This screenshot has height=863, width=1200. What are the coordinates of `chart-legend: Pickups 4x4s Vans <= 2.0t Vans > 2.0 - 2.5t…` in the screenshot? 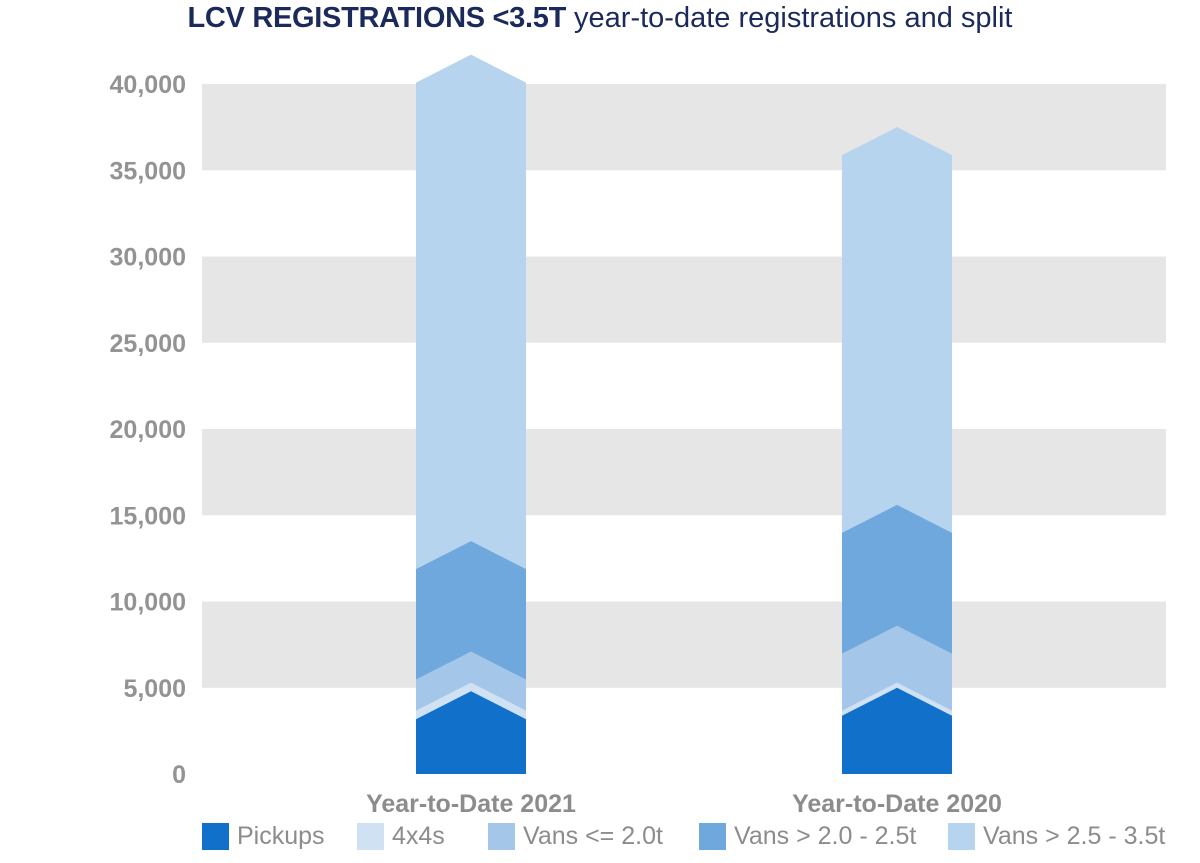 It's located at (697, 836).